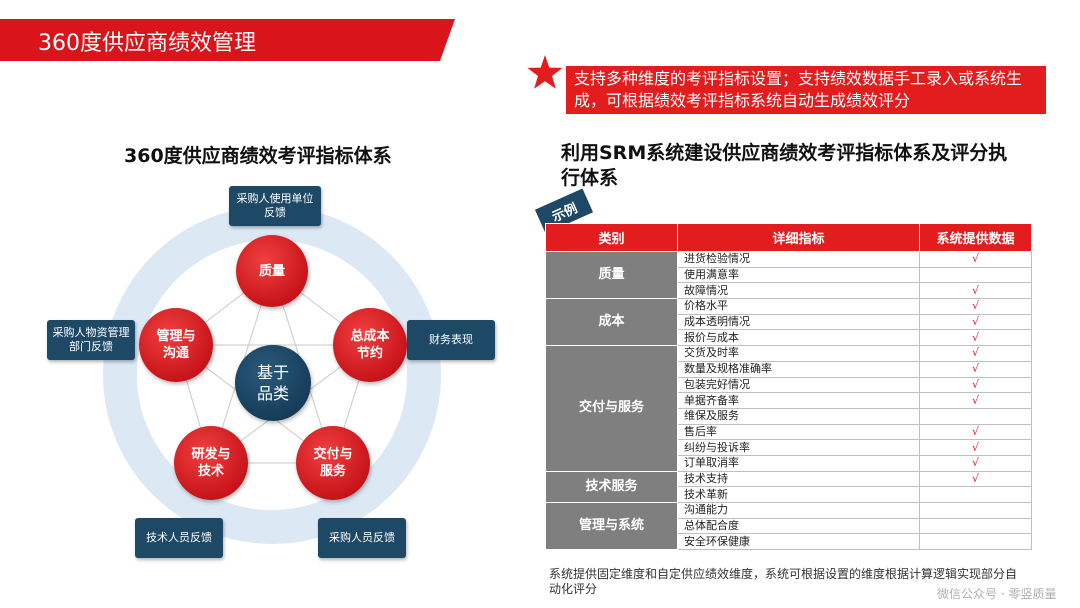 This screenshot has height=608, width=1080. I want to click on category-cell: 技术服务, so click(611, 487).